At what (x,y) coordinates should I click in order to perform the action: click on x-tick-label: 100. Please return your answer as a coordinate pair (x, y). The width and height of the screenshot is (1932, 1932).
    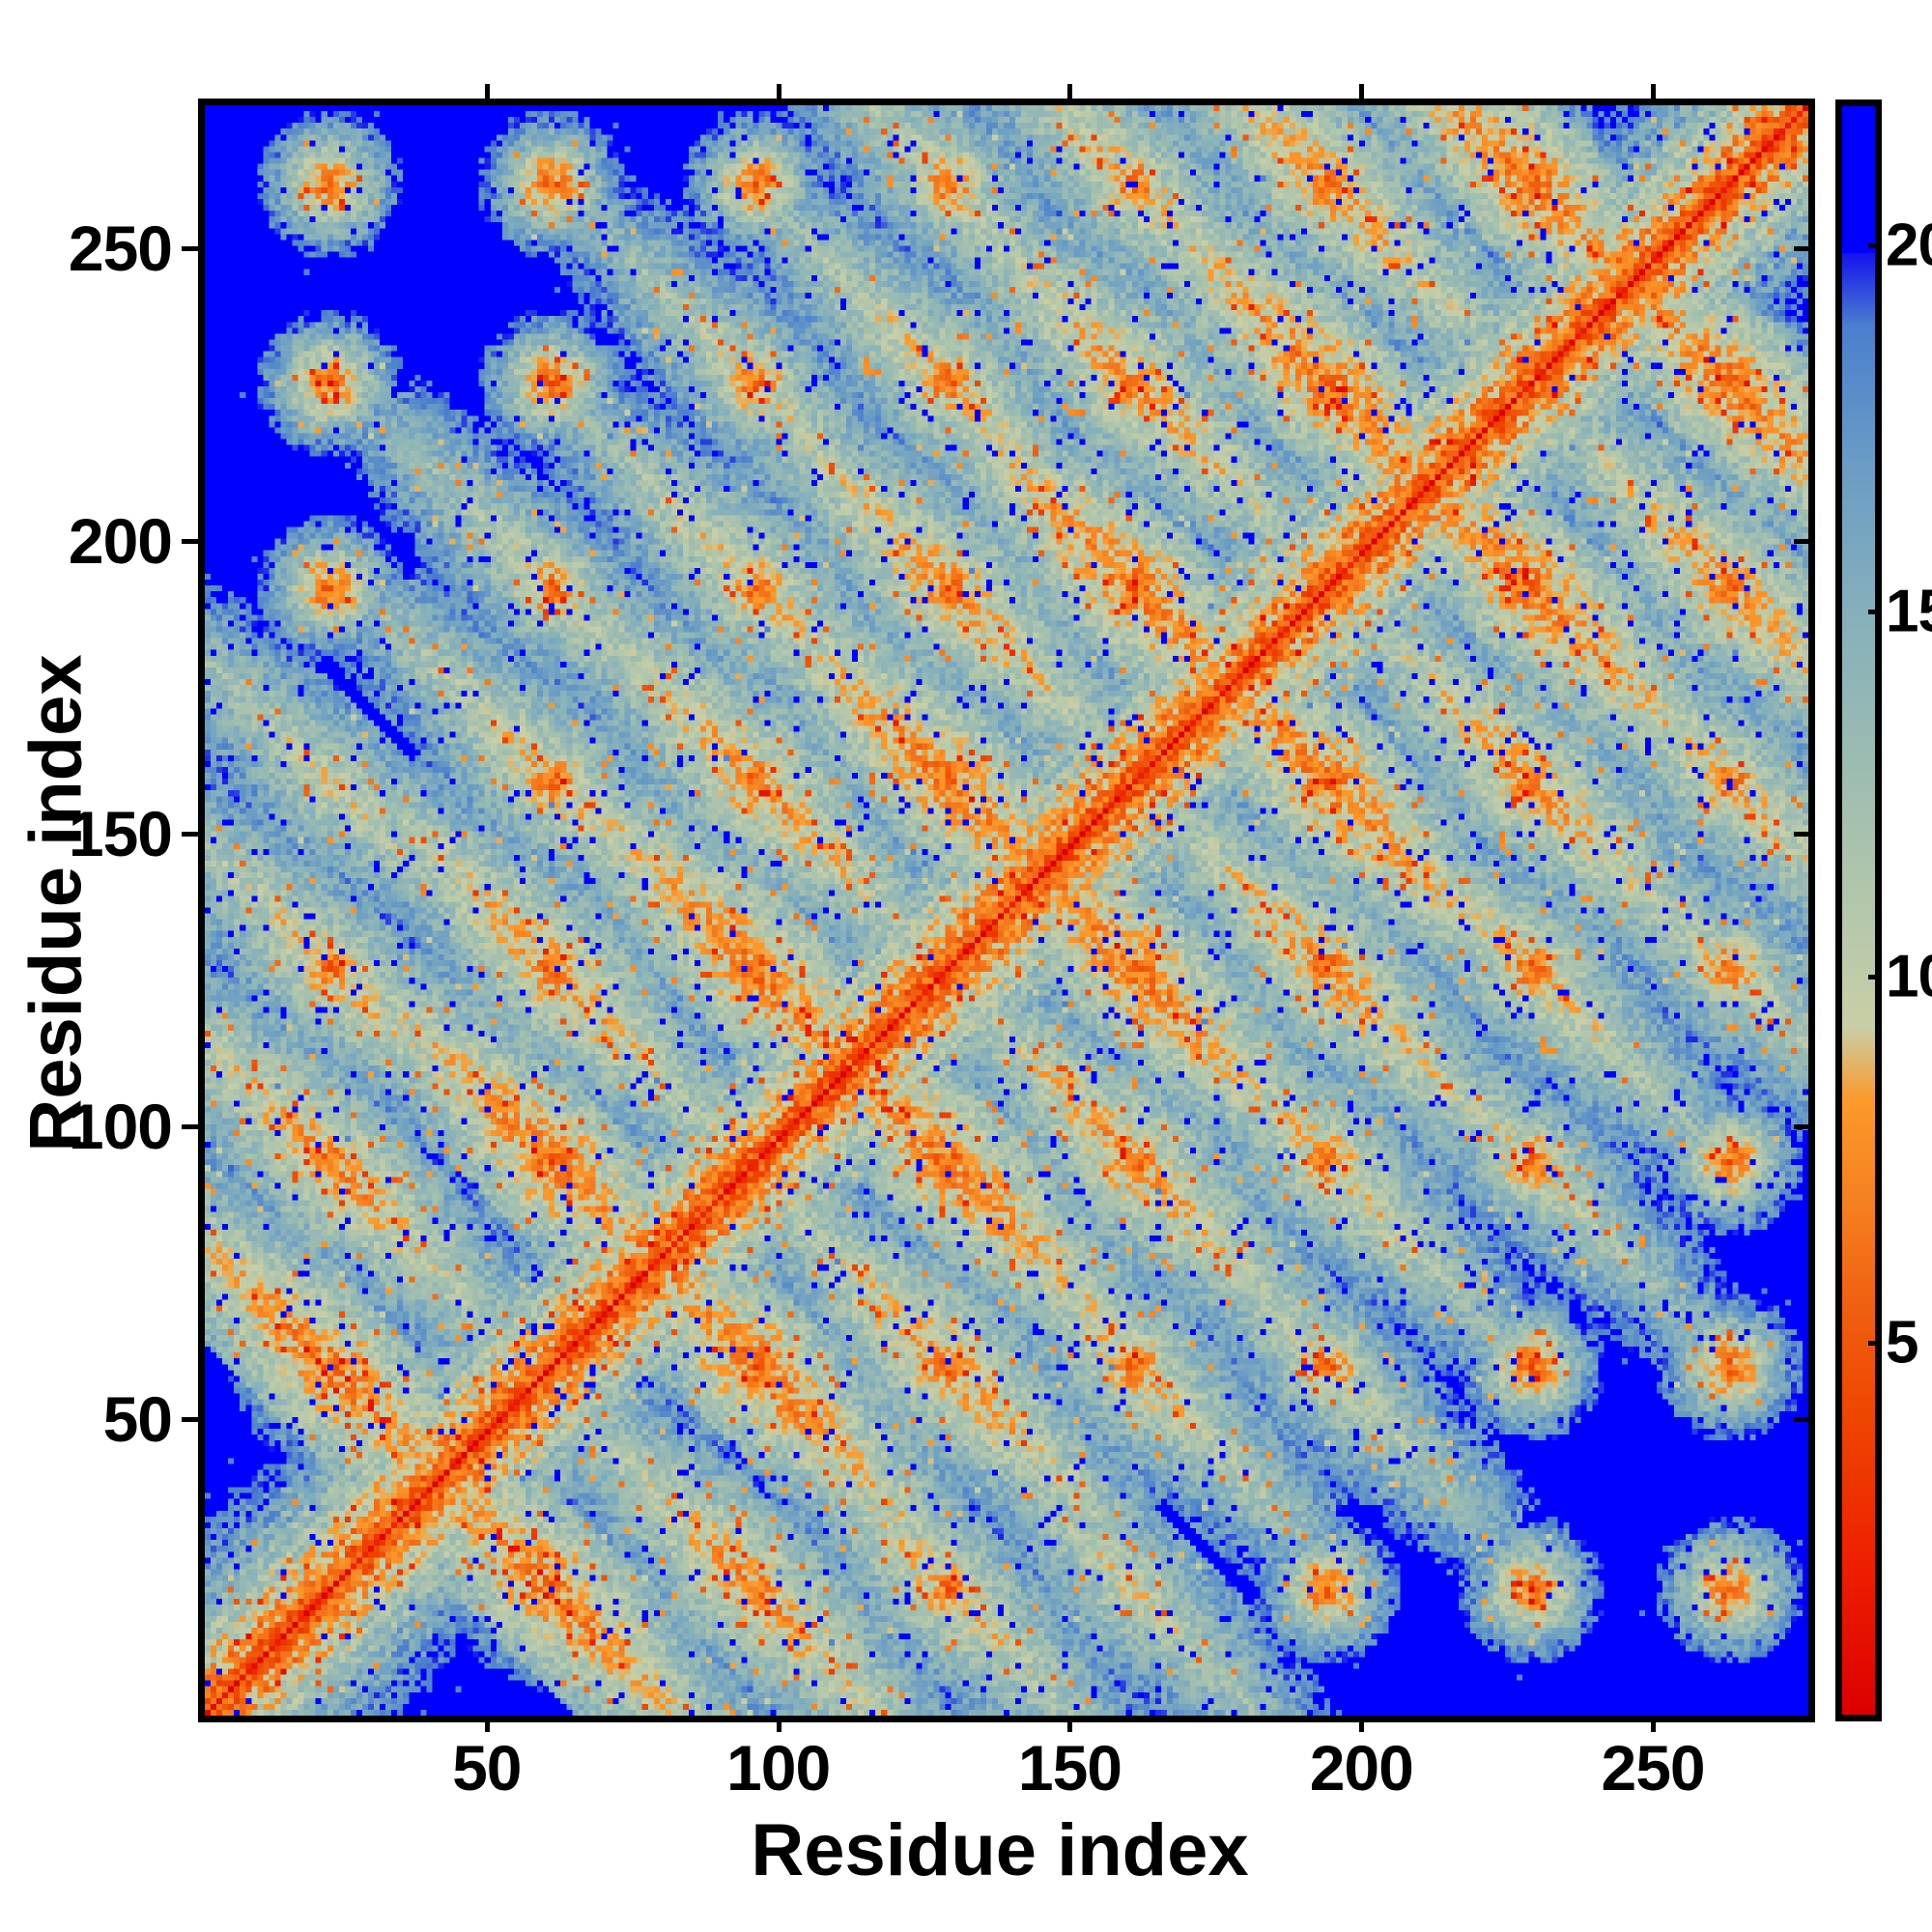
    Looking at the image, I should click on (778, 1768).